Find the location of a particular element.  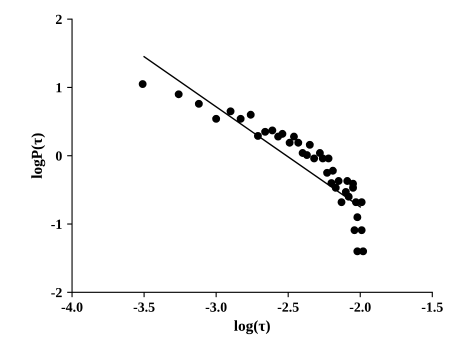

x-tick-label: -2.5 is located at coordinates (288, 307).